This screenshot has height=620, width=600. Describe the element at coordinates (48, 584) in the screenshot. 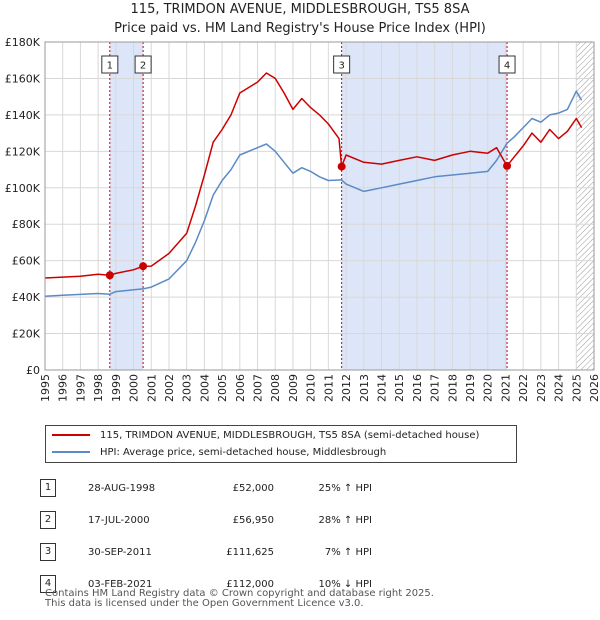

I see `sale-badge: 4` at that location.